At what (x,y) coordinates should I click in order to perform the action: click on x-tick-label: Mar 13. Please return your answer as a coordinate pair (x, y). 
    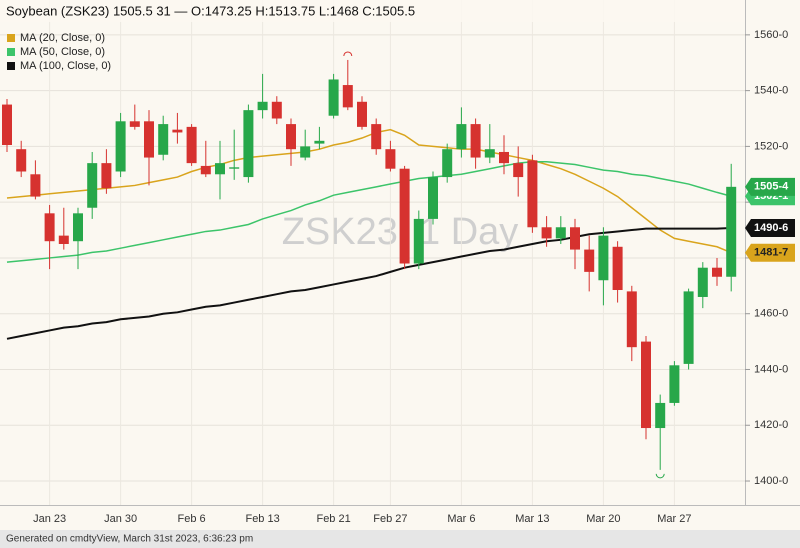
    Looking at the image, I should click on (532, 519).